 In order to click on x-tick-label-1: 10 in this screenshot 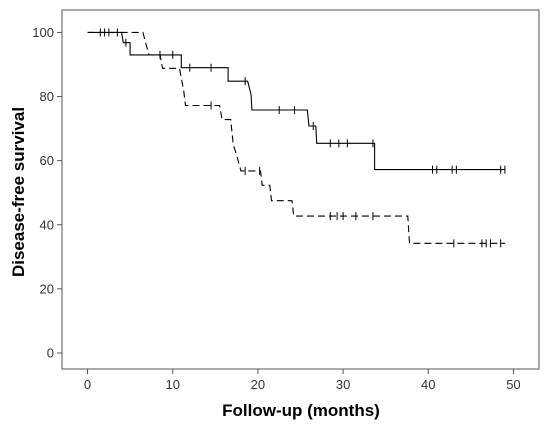, I will do `click(172, 384)`.